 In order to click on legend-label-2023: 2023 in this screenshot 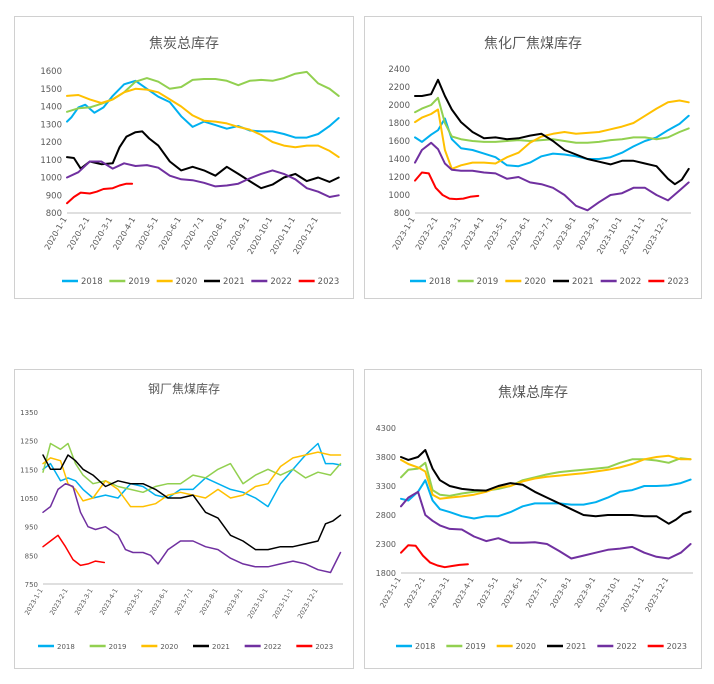, I will do `click(678, 282)`.